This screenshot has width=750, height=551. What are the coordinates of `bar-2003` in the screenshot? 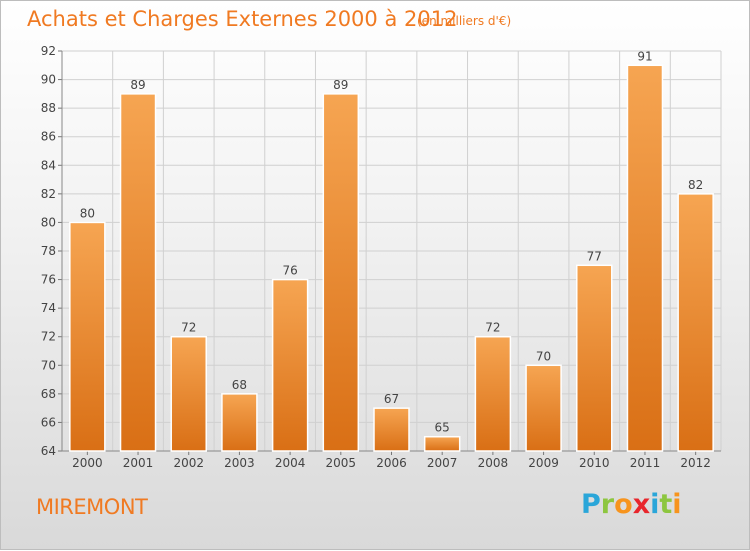 It's located at (239, 422).